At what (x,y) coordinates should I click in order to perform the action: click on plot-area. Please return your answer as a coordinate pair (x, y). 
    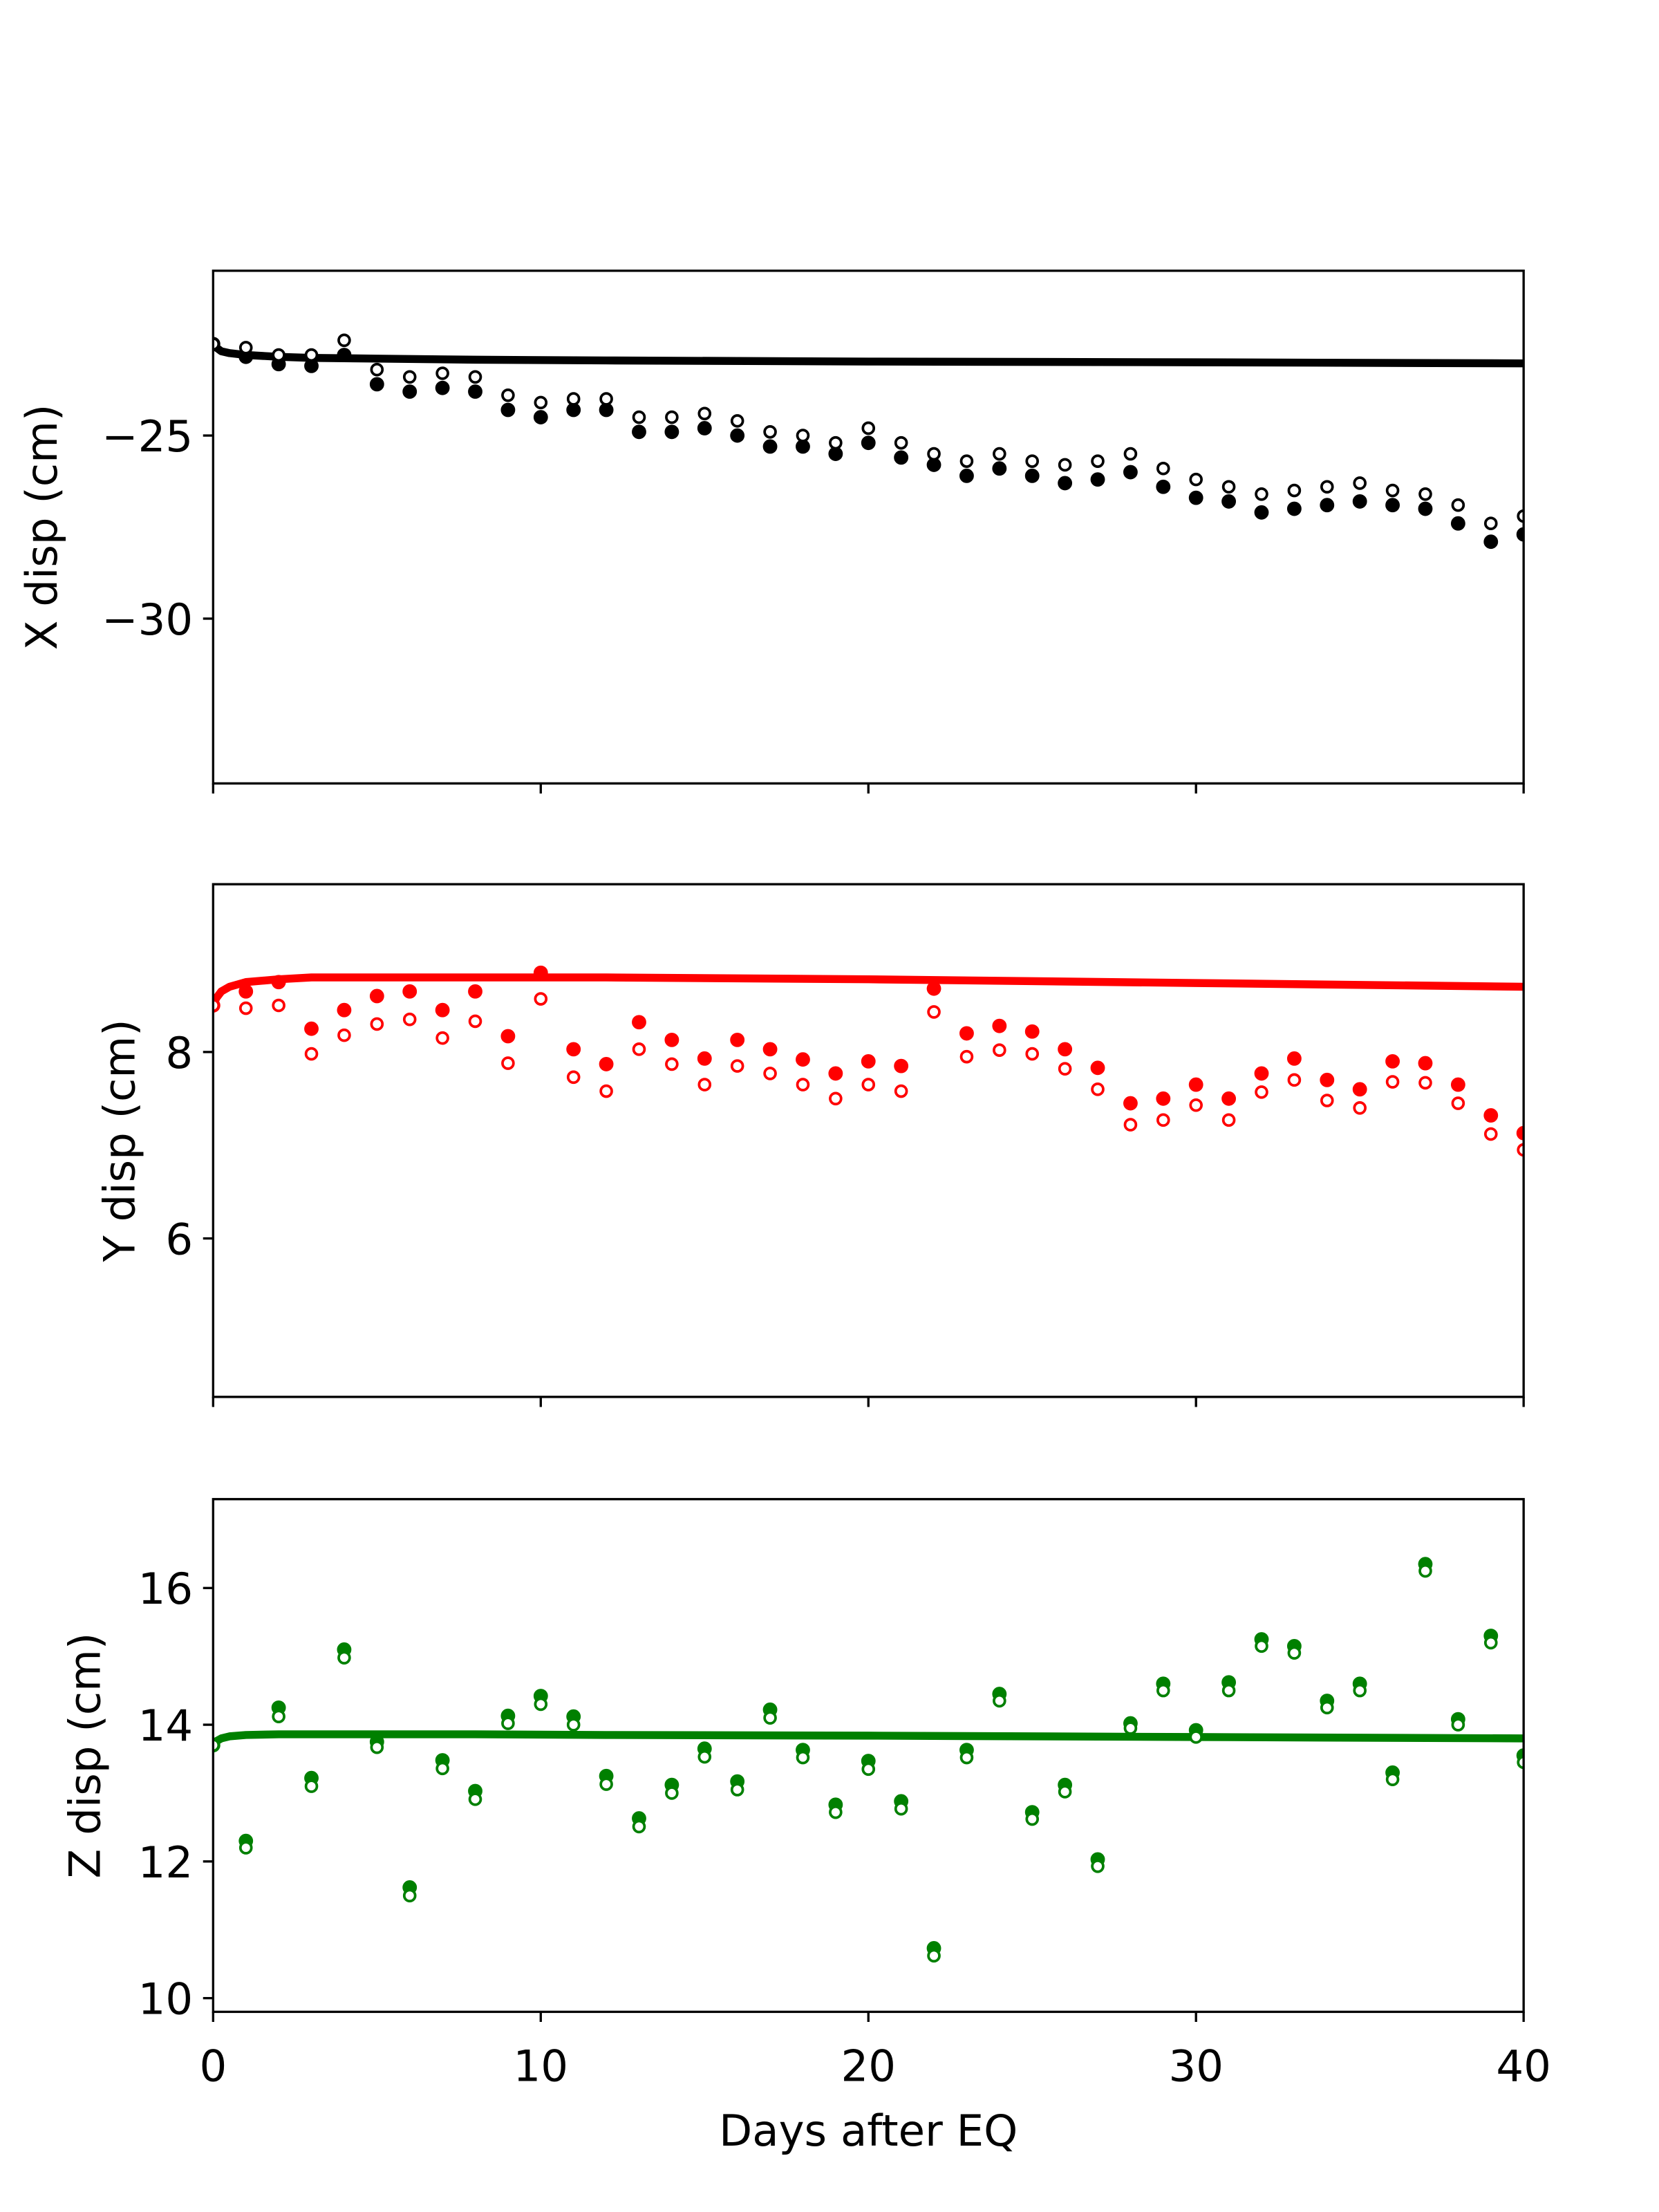
    Looking at the image, I should click on (868, 1061).